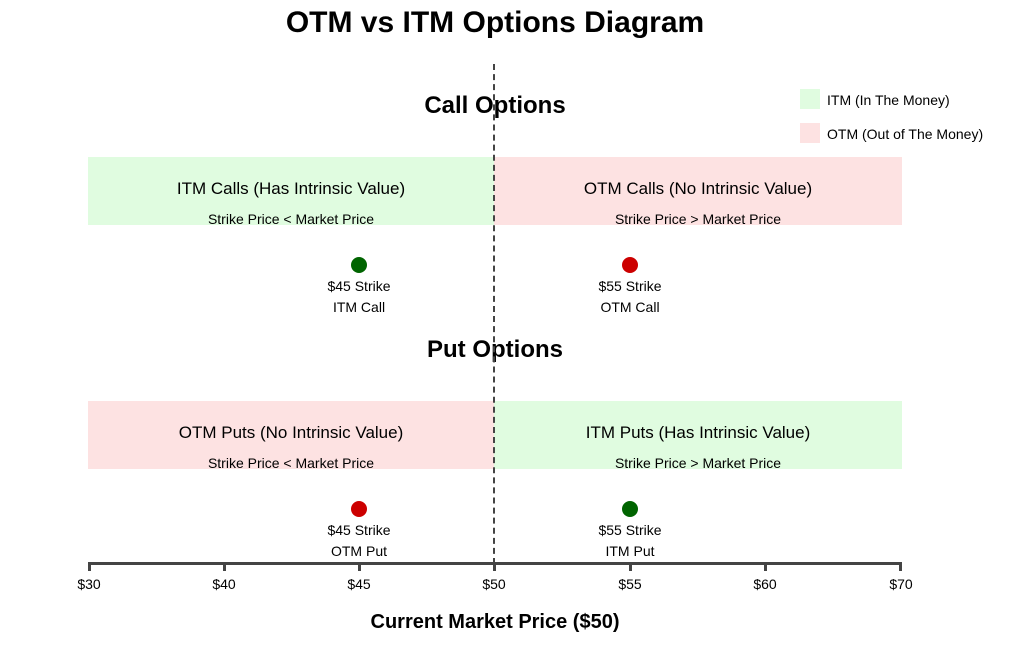 The height and width of the screenshot is (647, 1015). I want to click on tick-label-30: $30, so click(89, 584).